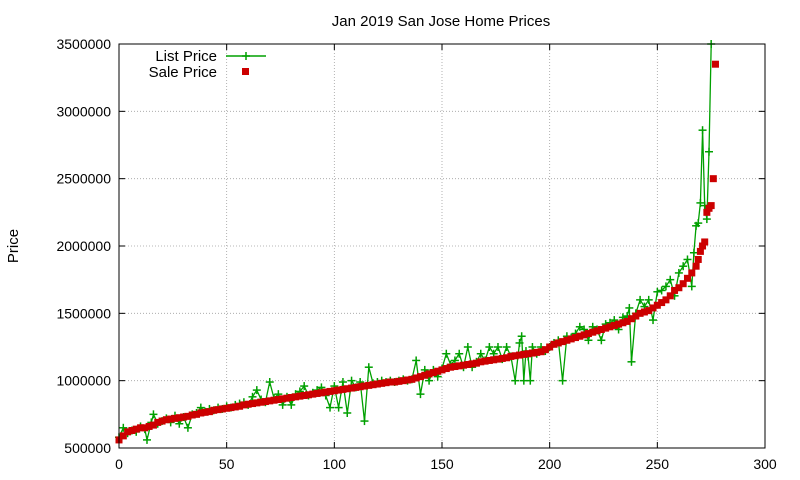 The height and width of the screenshot is (480, 800). What do you see at coordinates (186, 56) in the screenshot?
I see `legend-label-list-price: List Price` at bounding box center [186, 56].